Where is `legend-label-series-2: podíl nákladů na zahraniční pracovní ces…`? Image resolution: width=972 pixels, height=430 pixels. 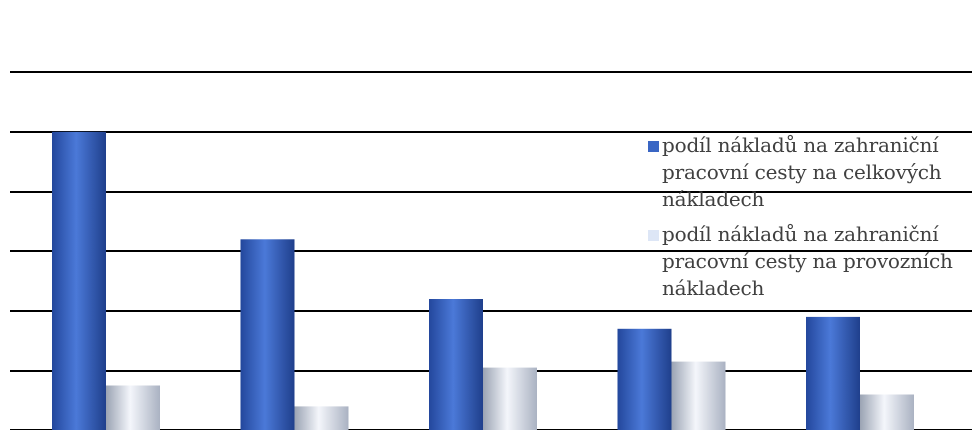
legend-label-series-2: podíl nákladů na zahraniční pracovní ces… is located at coordinates (807, 261).